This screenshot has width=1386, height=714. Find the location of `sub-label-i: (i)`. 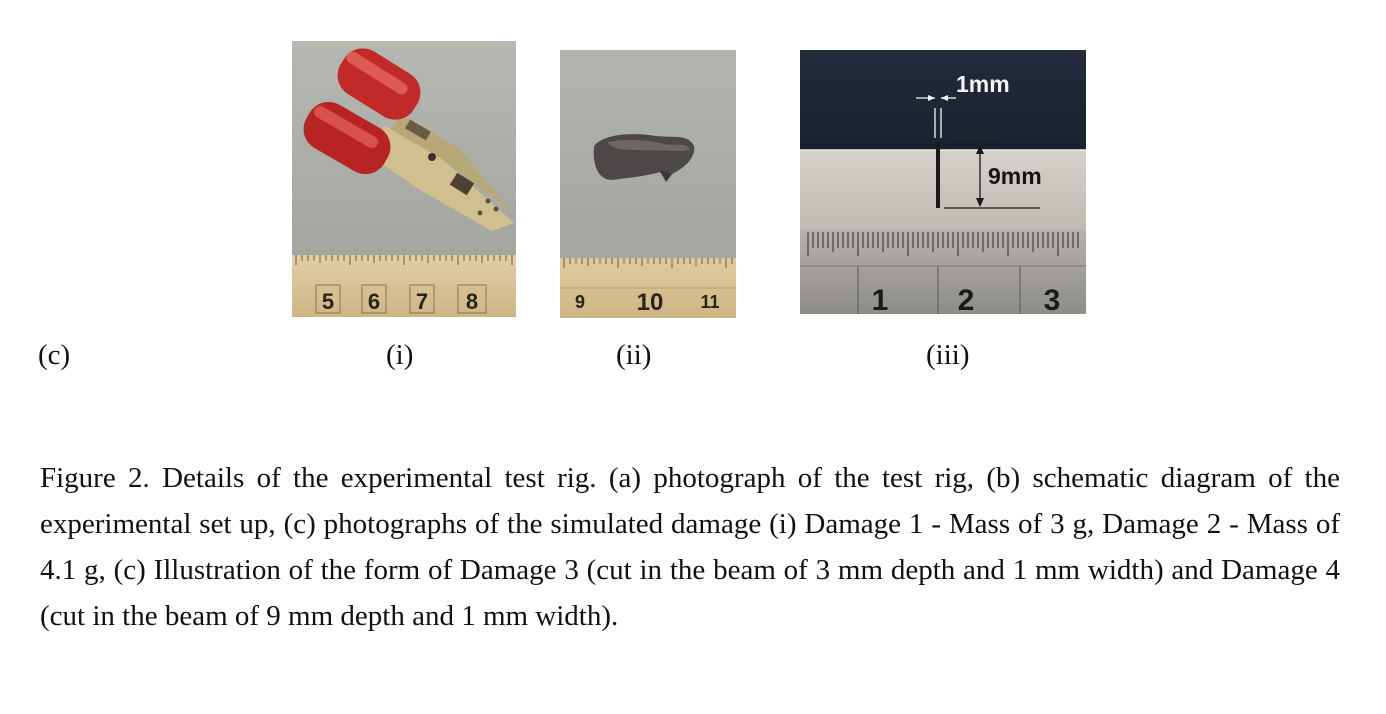

sub-label-i: (i) is located at coordinates (400, 355).